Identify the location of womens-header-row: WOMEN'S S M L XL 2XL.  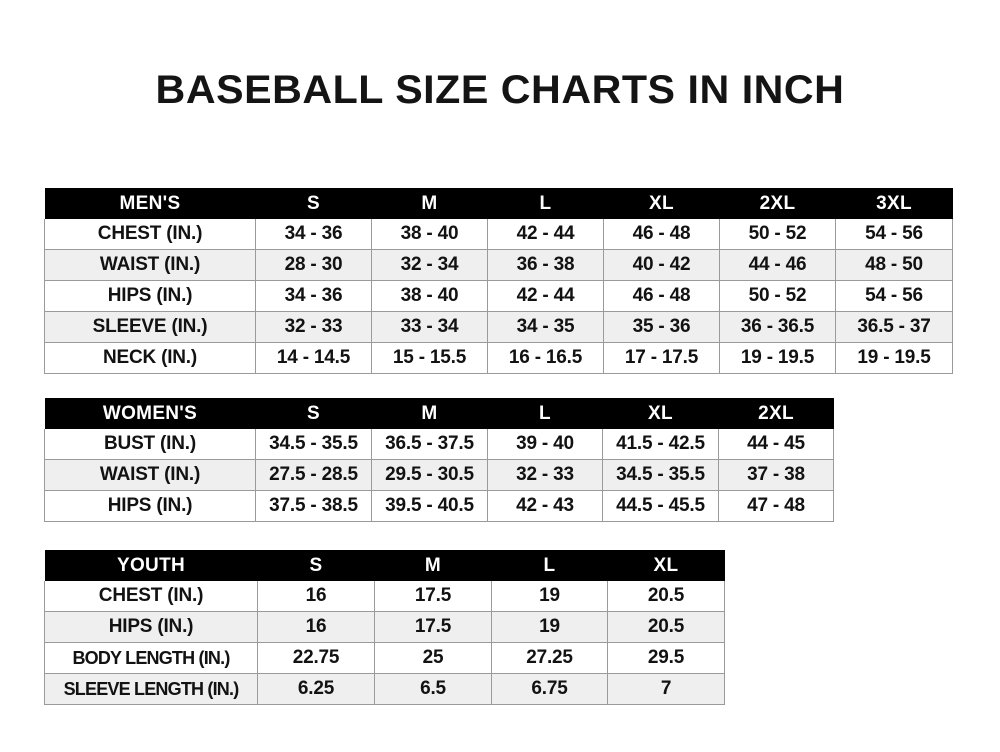
(439, 413).